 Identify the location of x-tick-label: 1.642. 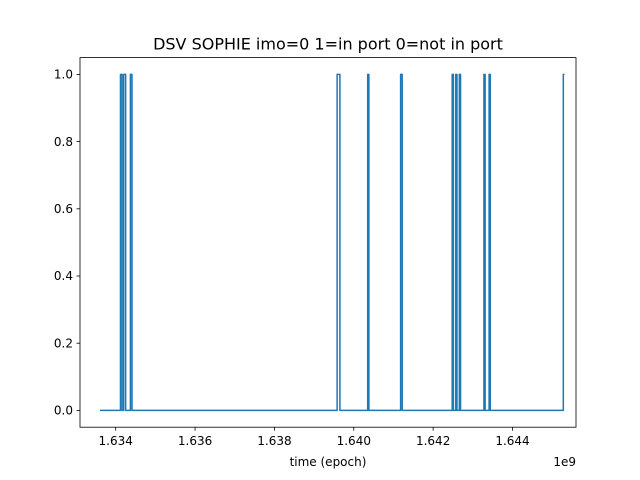
(433, 441).